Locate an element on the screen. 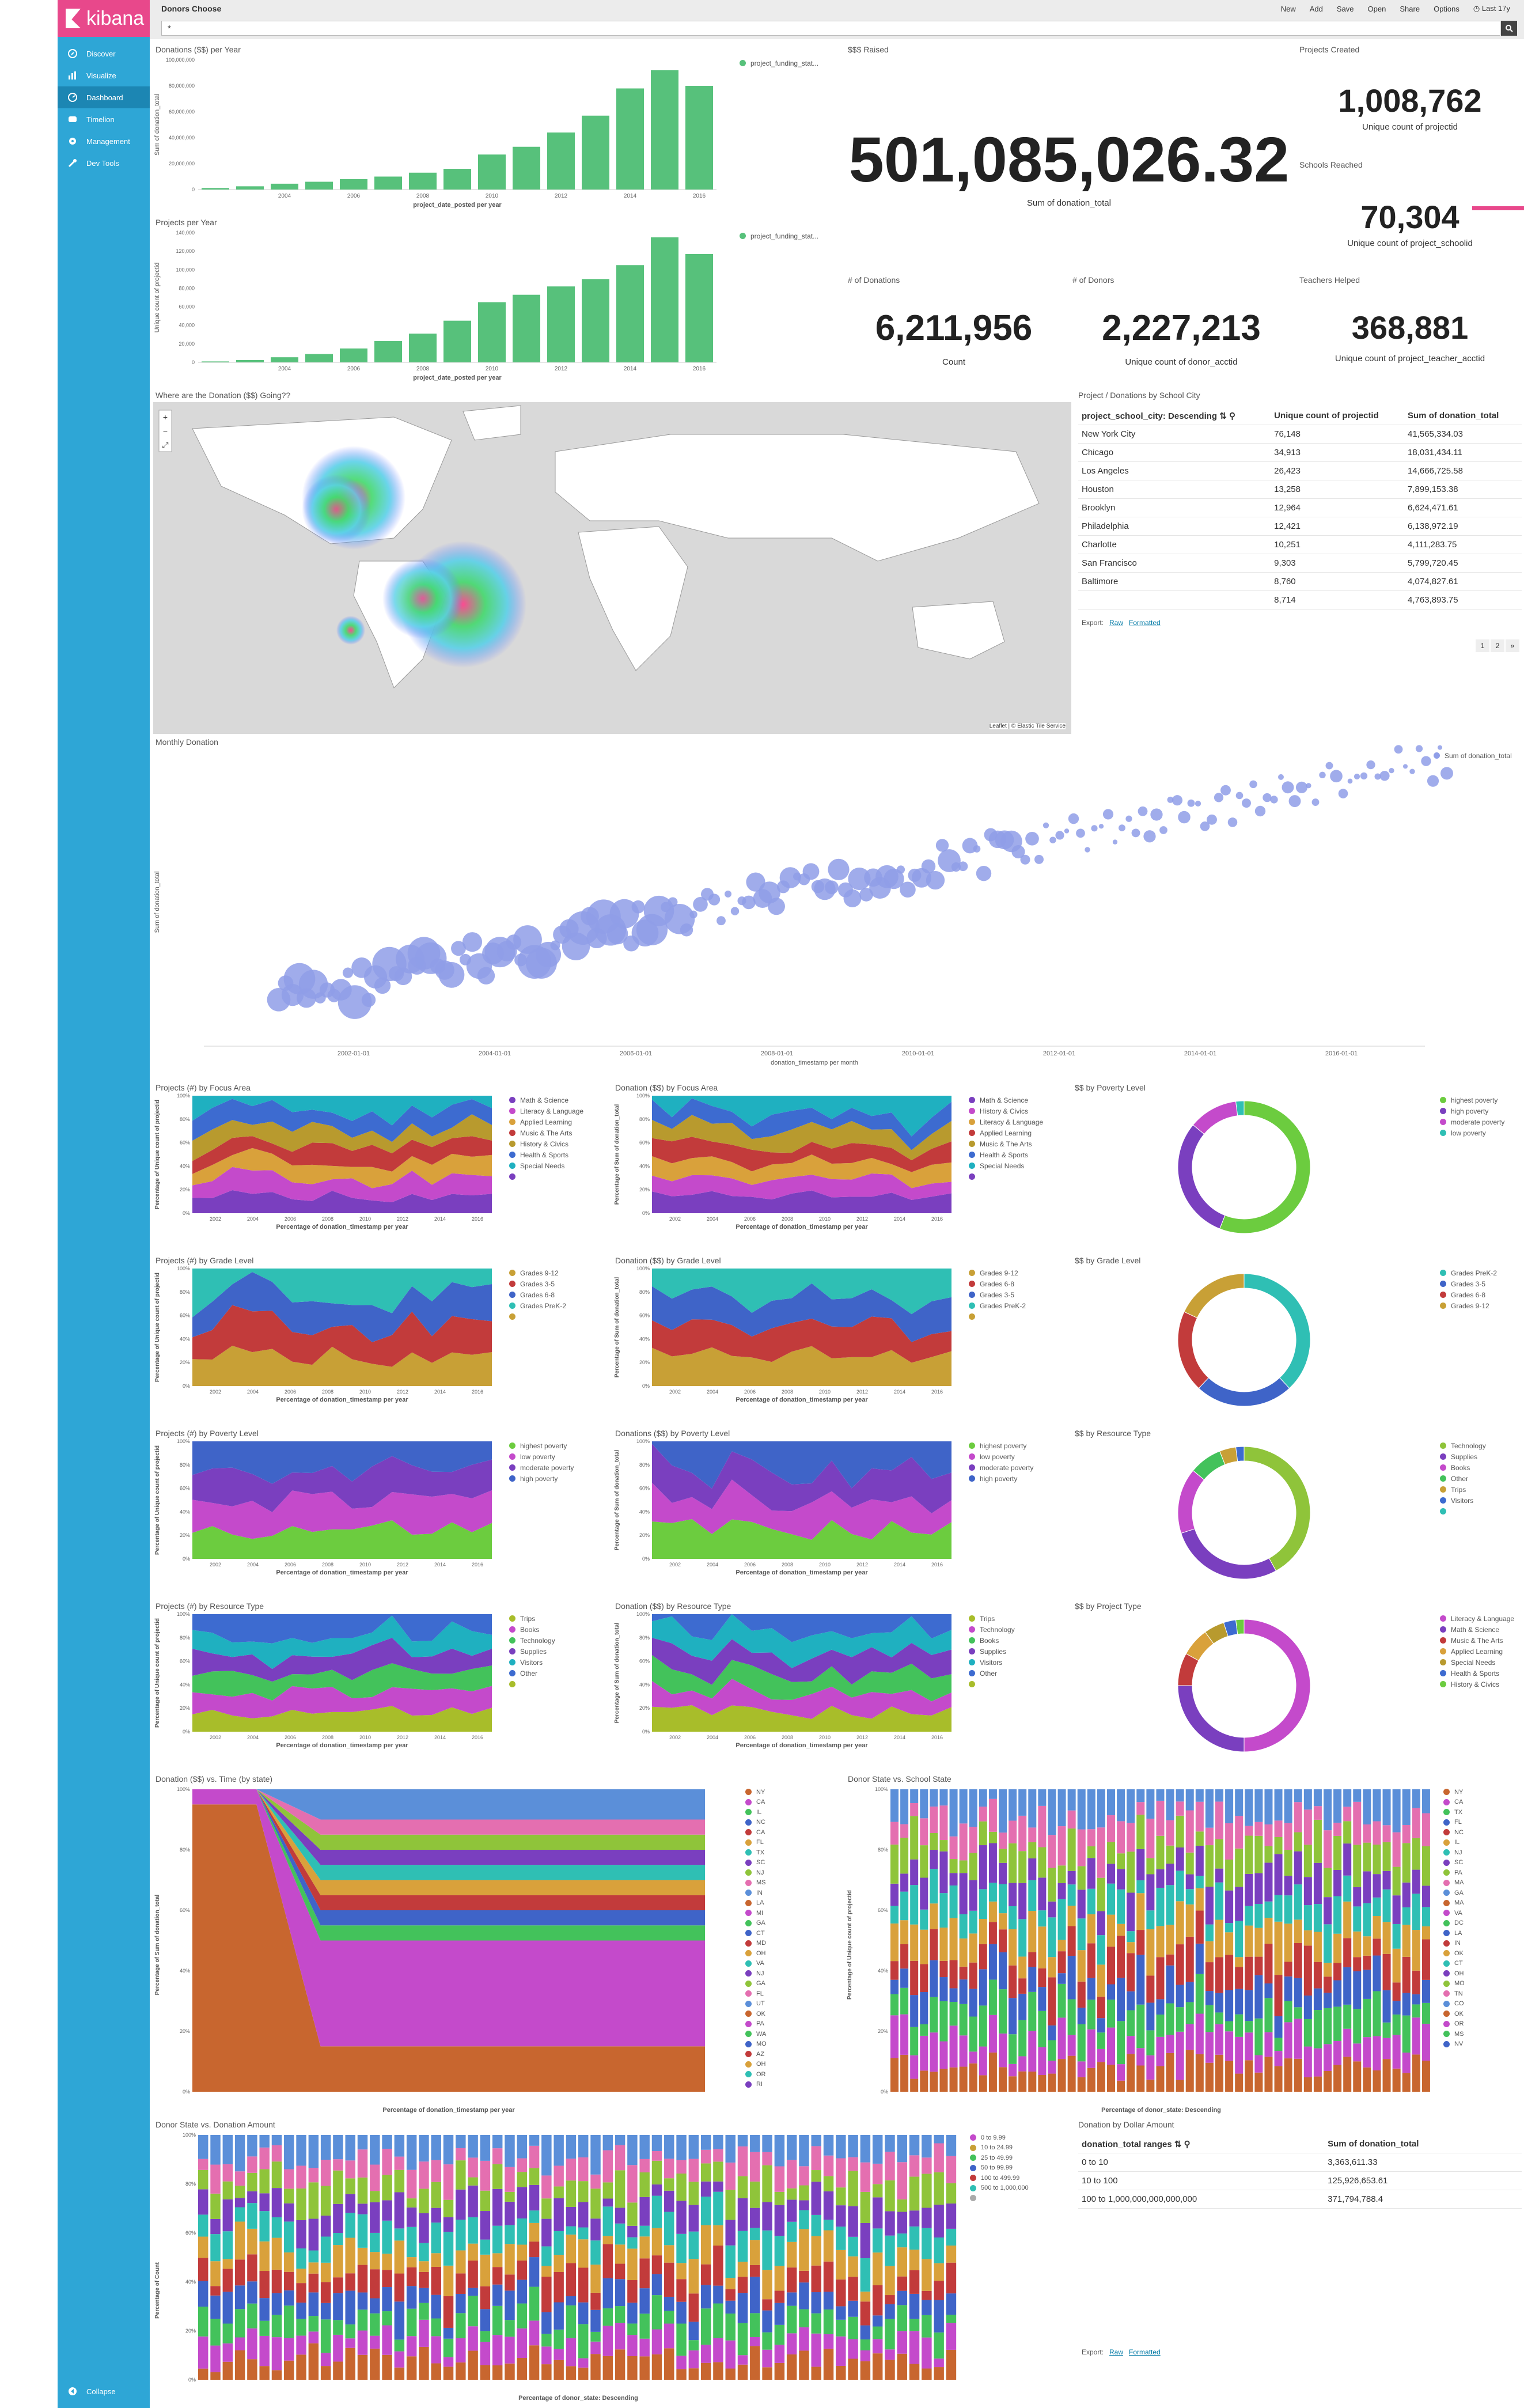  fit-bounds-icon: ⤢ is located at coordinates (165, 444).